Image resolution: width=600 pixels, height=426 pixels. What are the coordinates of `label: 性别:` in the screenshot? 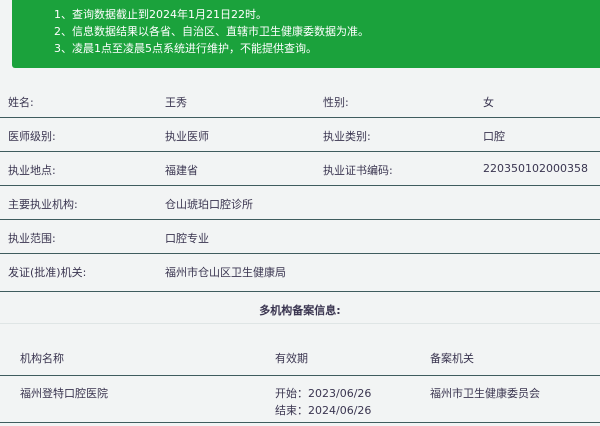 It's located at (336, 102).